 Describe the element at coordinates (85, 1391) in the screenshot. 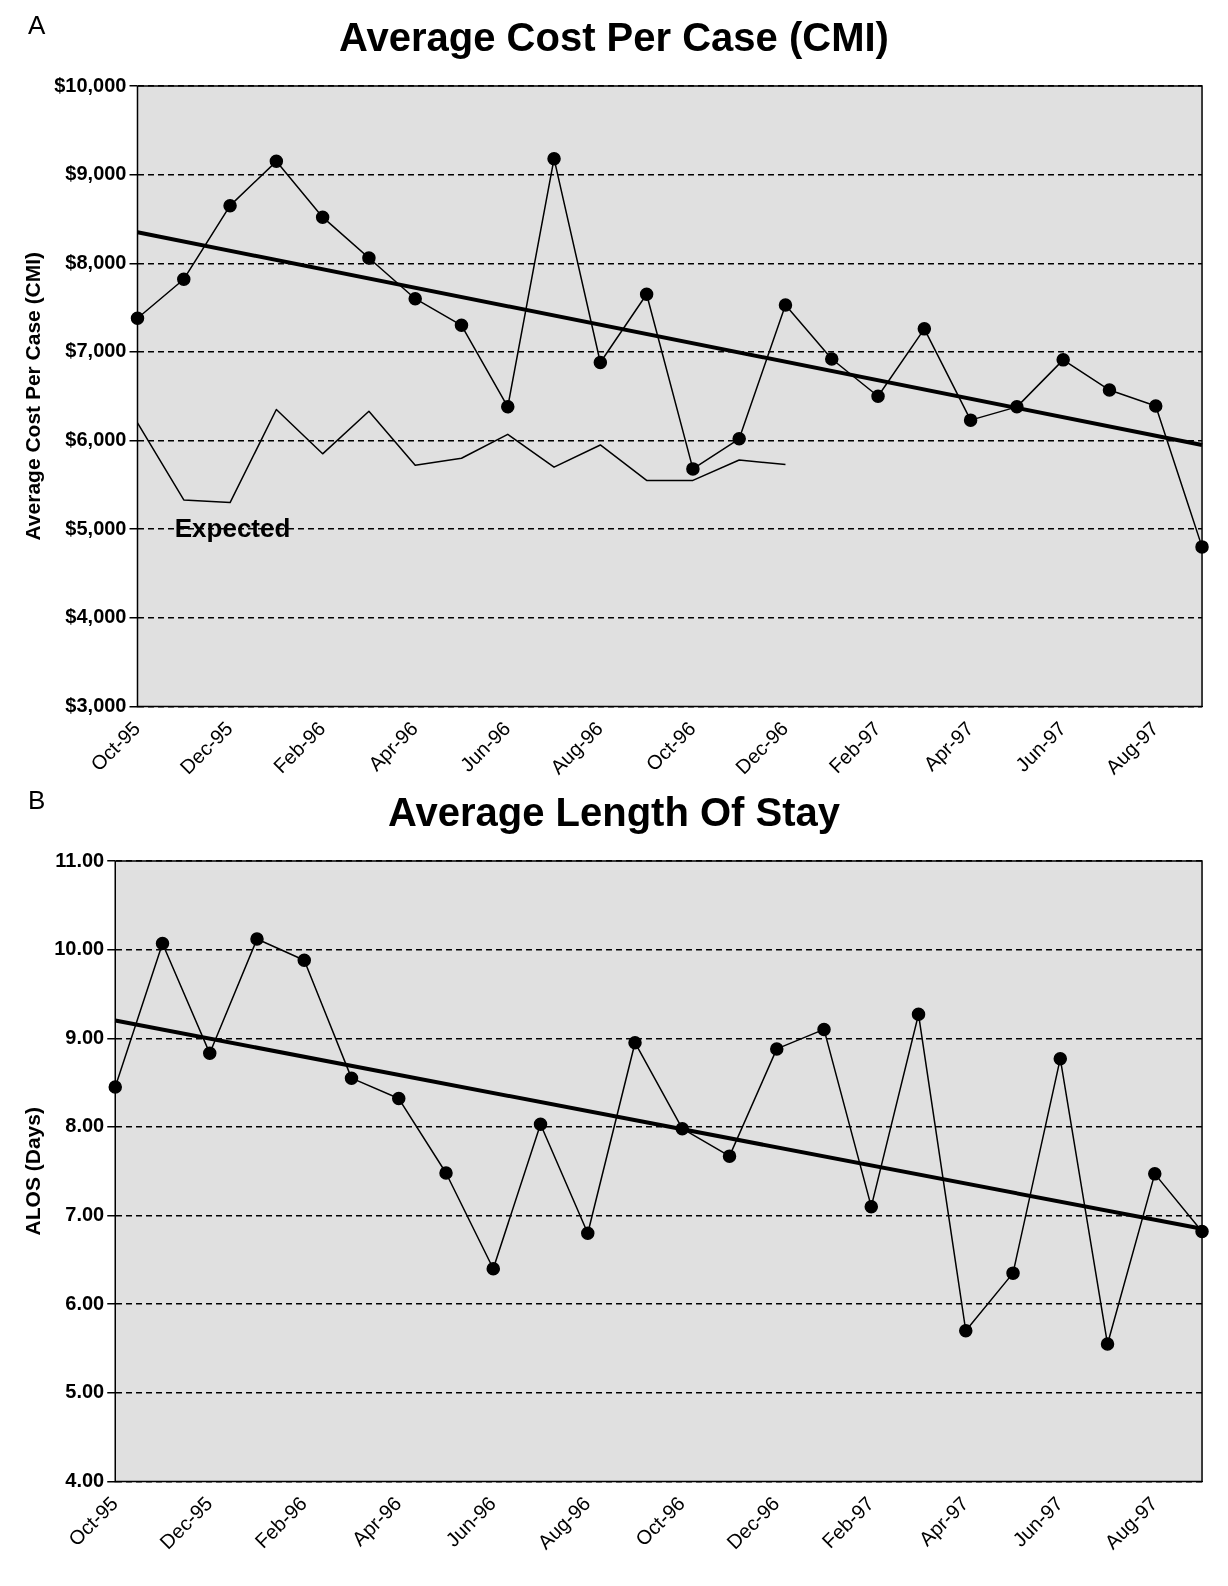

I see `y-tick-label: 5.00` at that location.